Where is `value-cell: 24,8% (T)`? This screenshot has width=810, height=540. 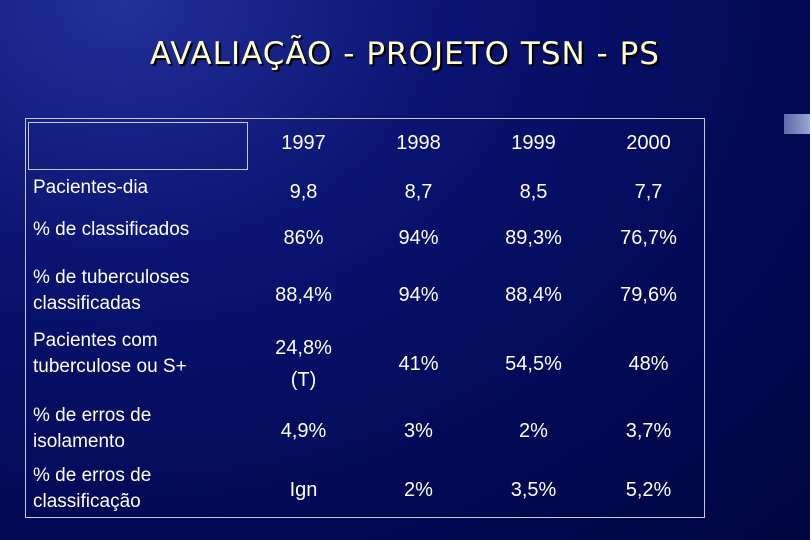
value-cell: 24,8% (T) is located at coordinates (303, 363).